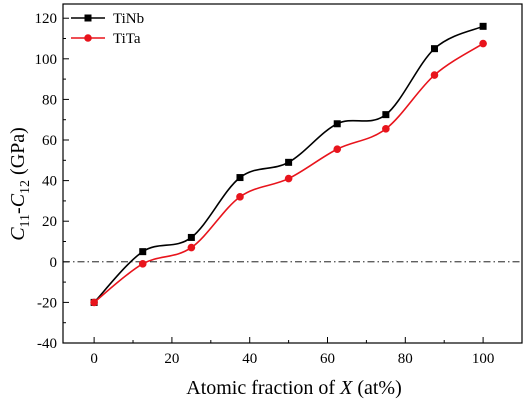  What do you see at coordinates (128, 19) in the screenshot?
I see `legend-label-tinb: TiNb` at bounding box center [128, 19].